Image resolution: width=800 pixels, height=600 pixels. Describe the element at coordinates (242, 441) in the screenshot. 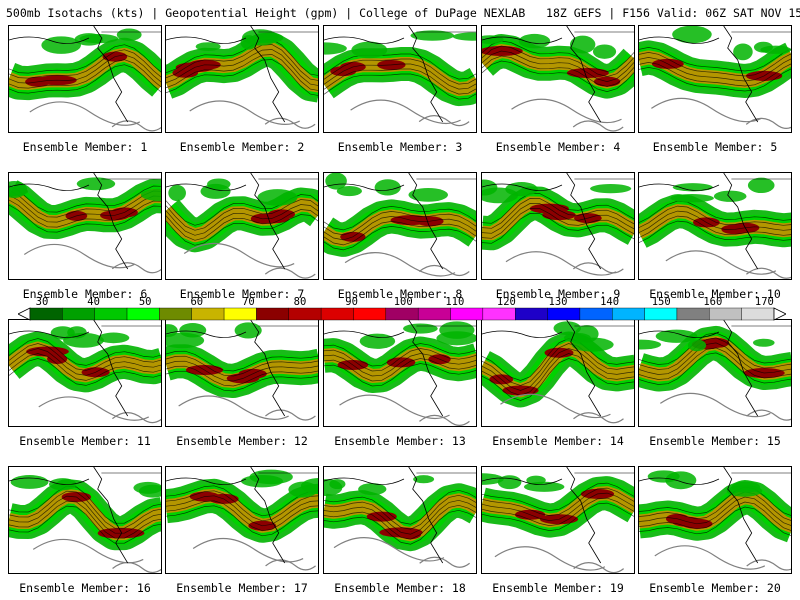

I see `ensemble-member-caption: Ensemble Member: 12` at that location.